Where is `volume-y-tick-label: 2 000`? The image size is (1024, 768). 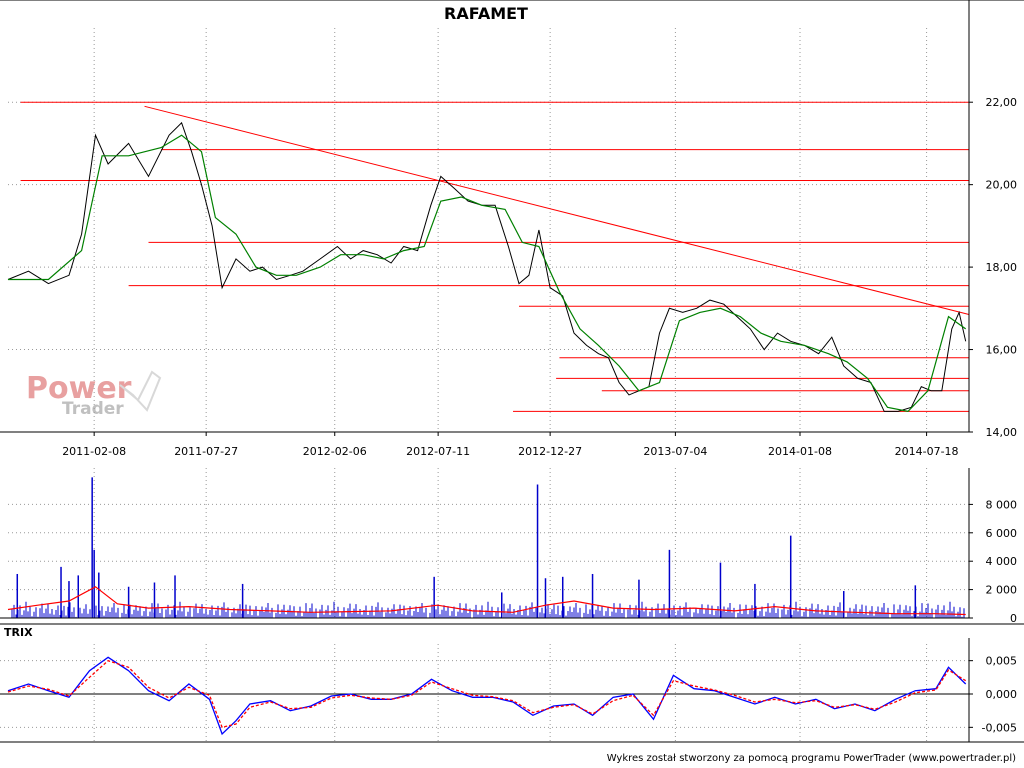
volume-y-tick-label: 2 000 is located at coordinates (1002, 590).